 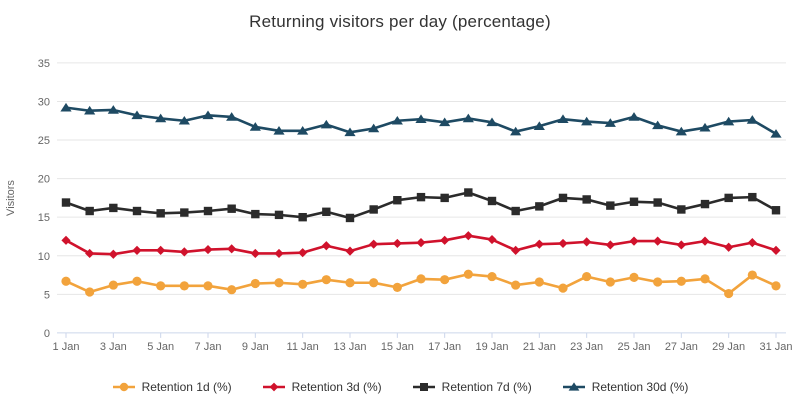 I want to click on x-tick-label: 11 Jan, so click(x=303, y=347).